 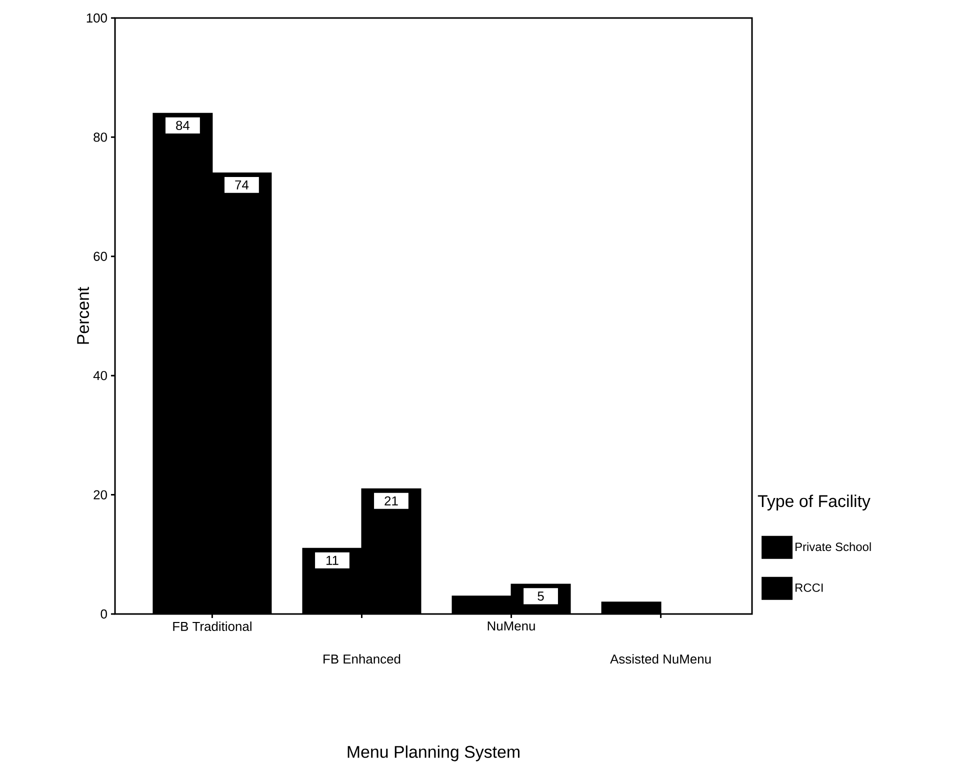 I want to click on x-tick-label: NuMenu, so click(x=511, y=626).